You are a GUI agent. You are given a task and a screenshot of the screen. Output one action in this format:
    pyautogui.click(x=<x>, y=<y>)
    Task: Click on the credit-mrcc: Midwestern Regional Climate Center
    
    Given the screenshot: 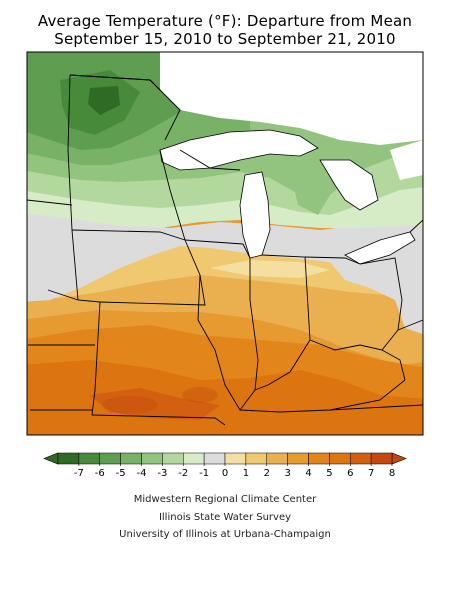 What is the action you would take?
    pyautogui.click(x=225, y=499)
    